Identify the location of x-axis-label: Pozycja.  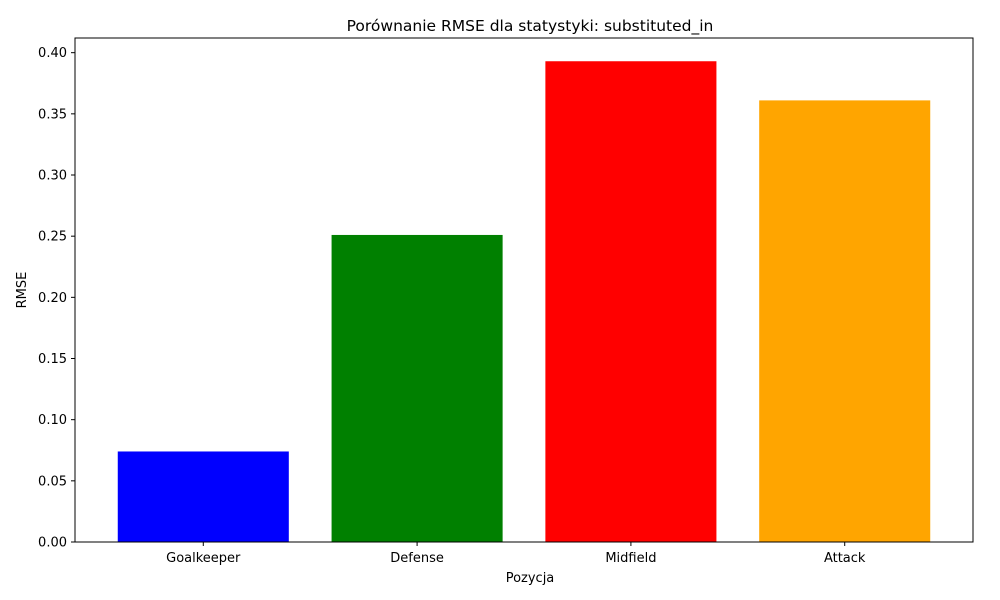
(530, 578).